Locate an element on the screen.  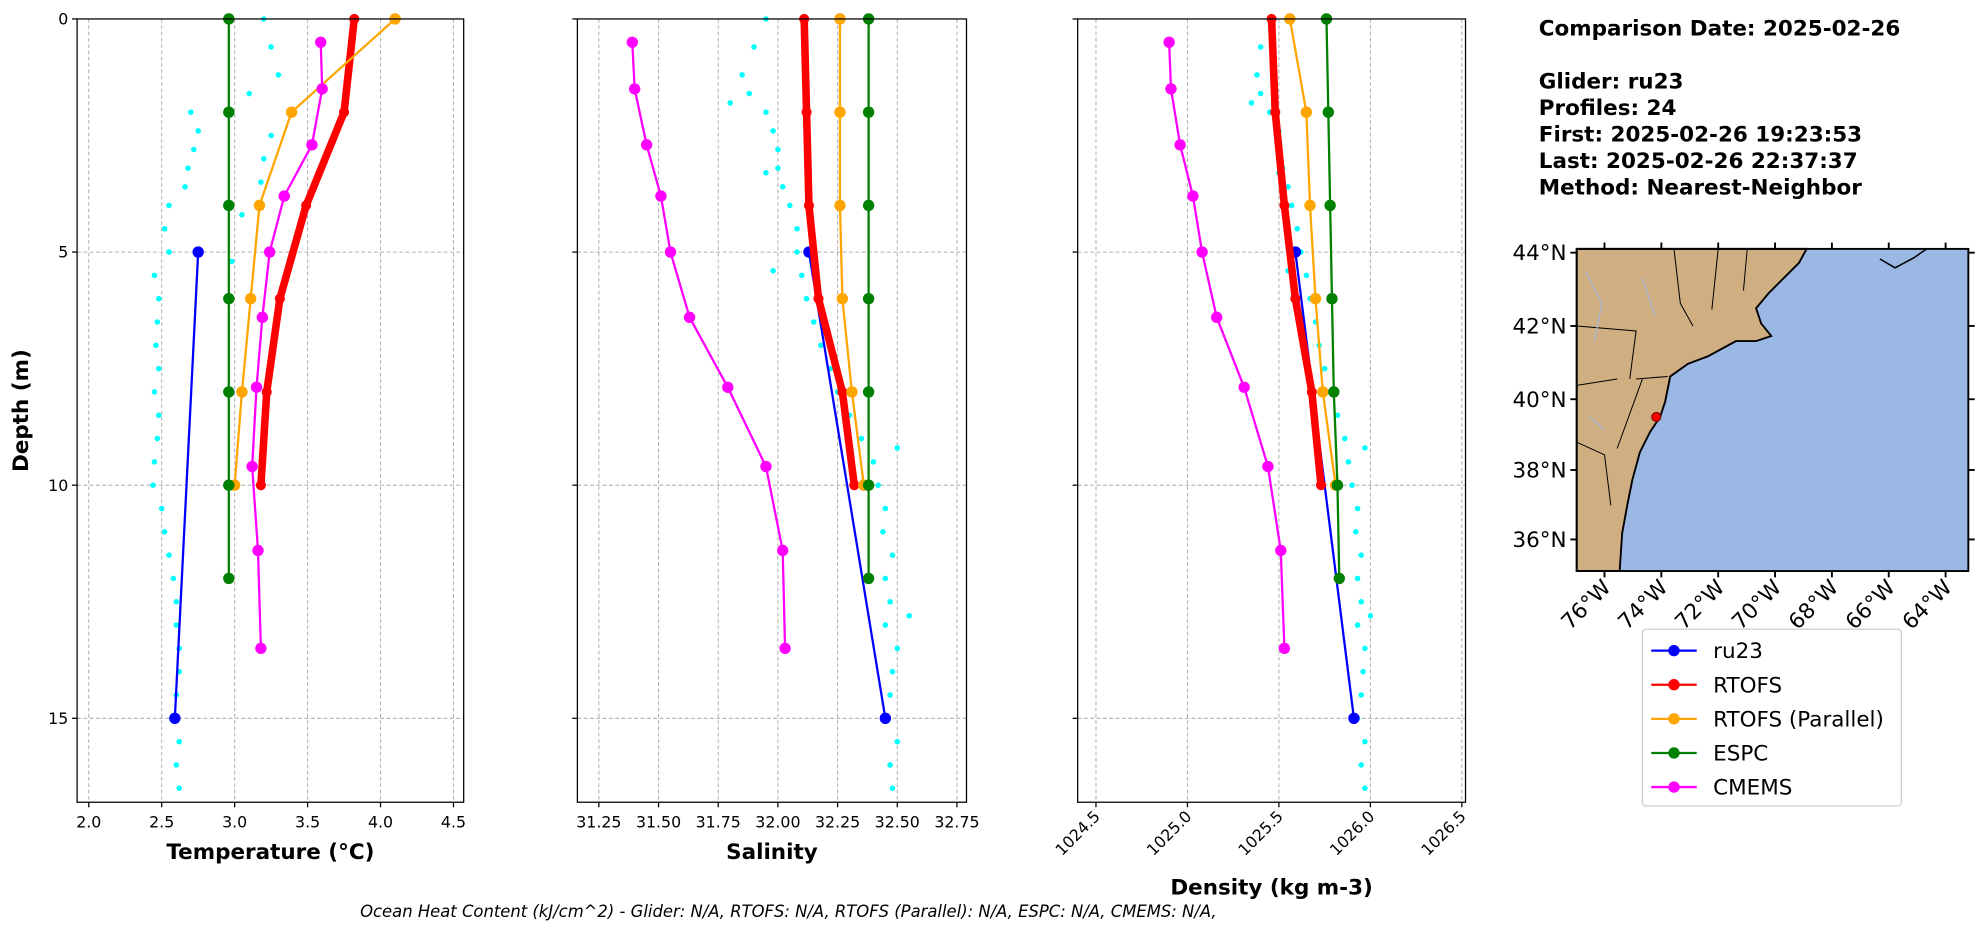
map-lat-label: 44°N is located at coordinates (1539, 253).